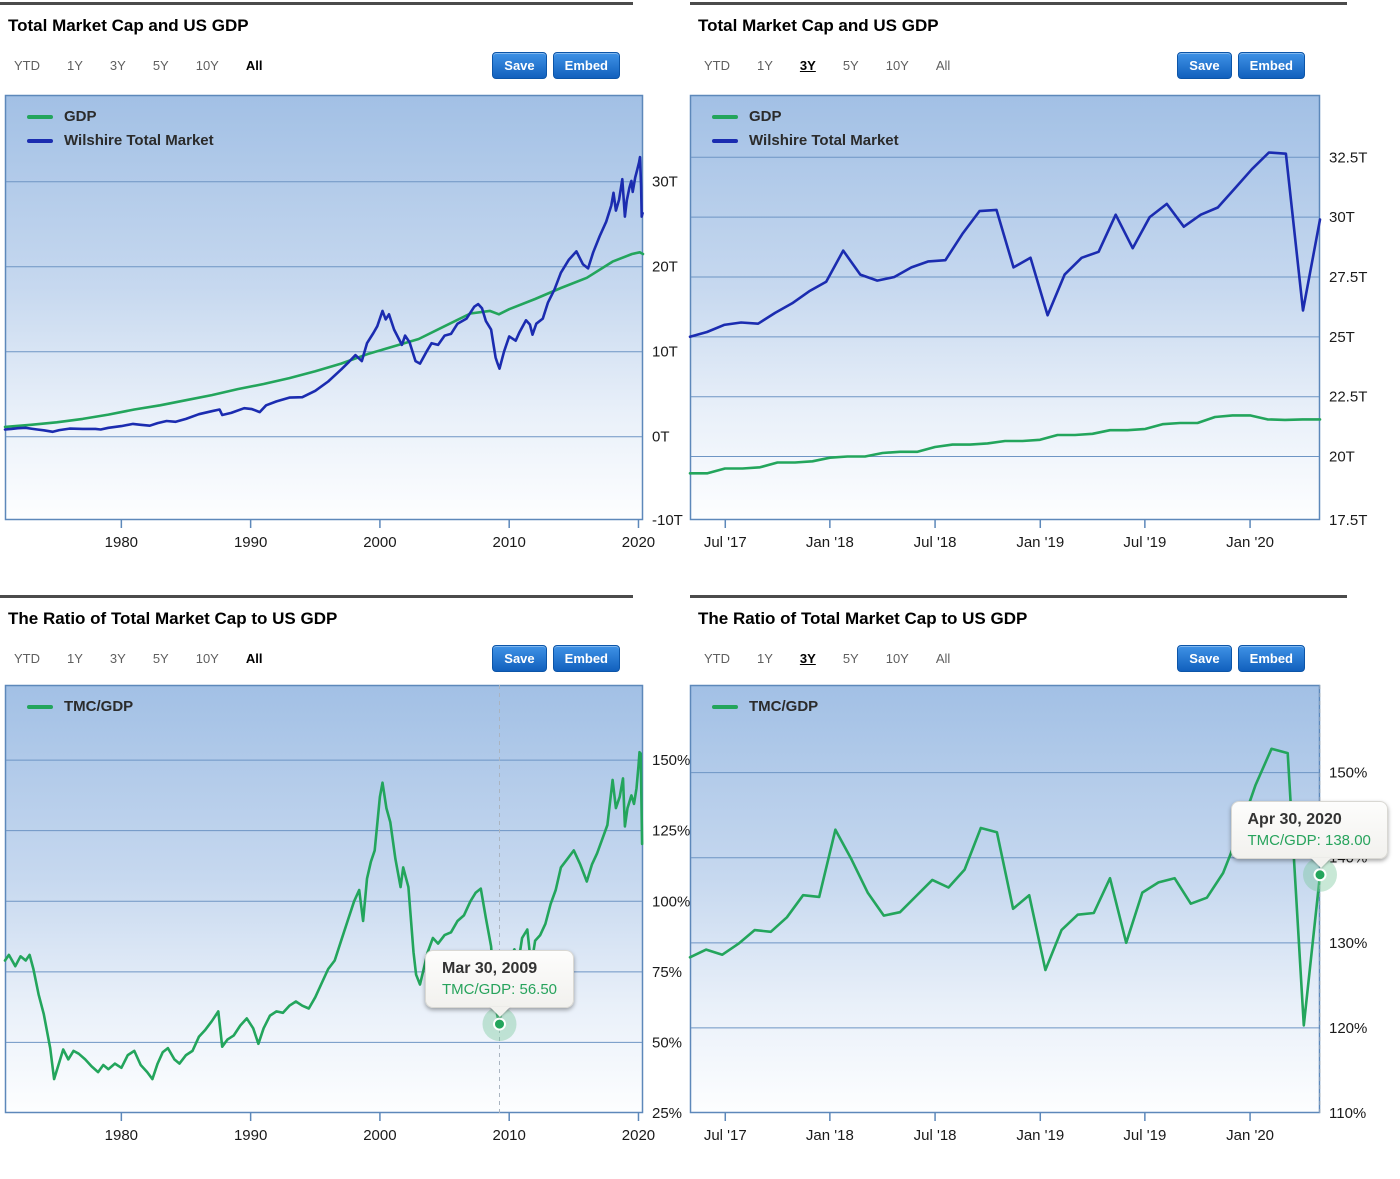 The width and height of the screenshot is (1400, 1179). Describe the element at coordinates (765, 116) in the screenshot. I see `legend-label-gdp: GDP` at that location.